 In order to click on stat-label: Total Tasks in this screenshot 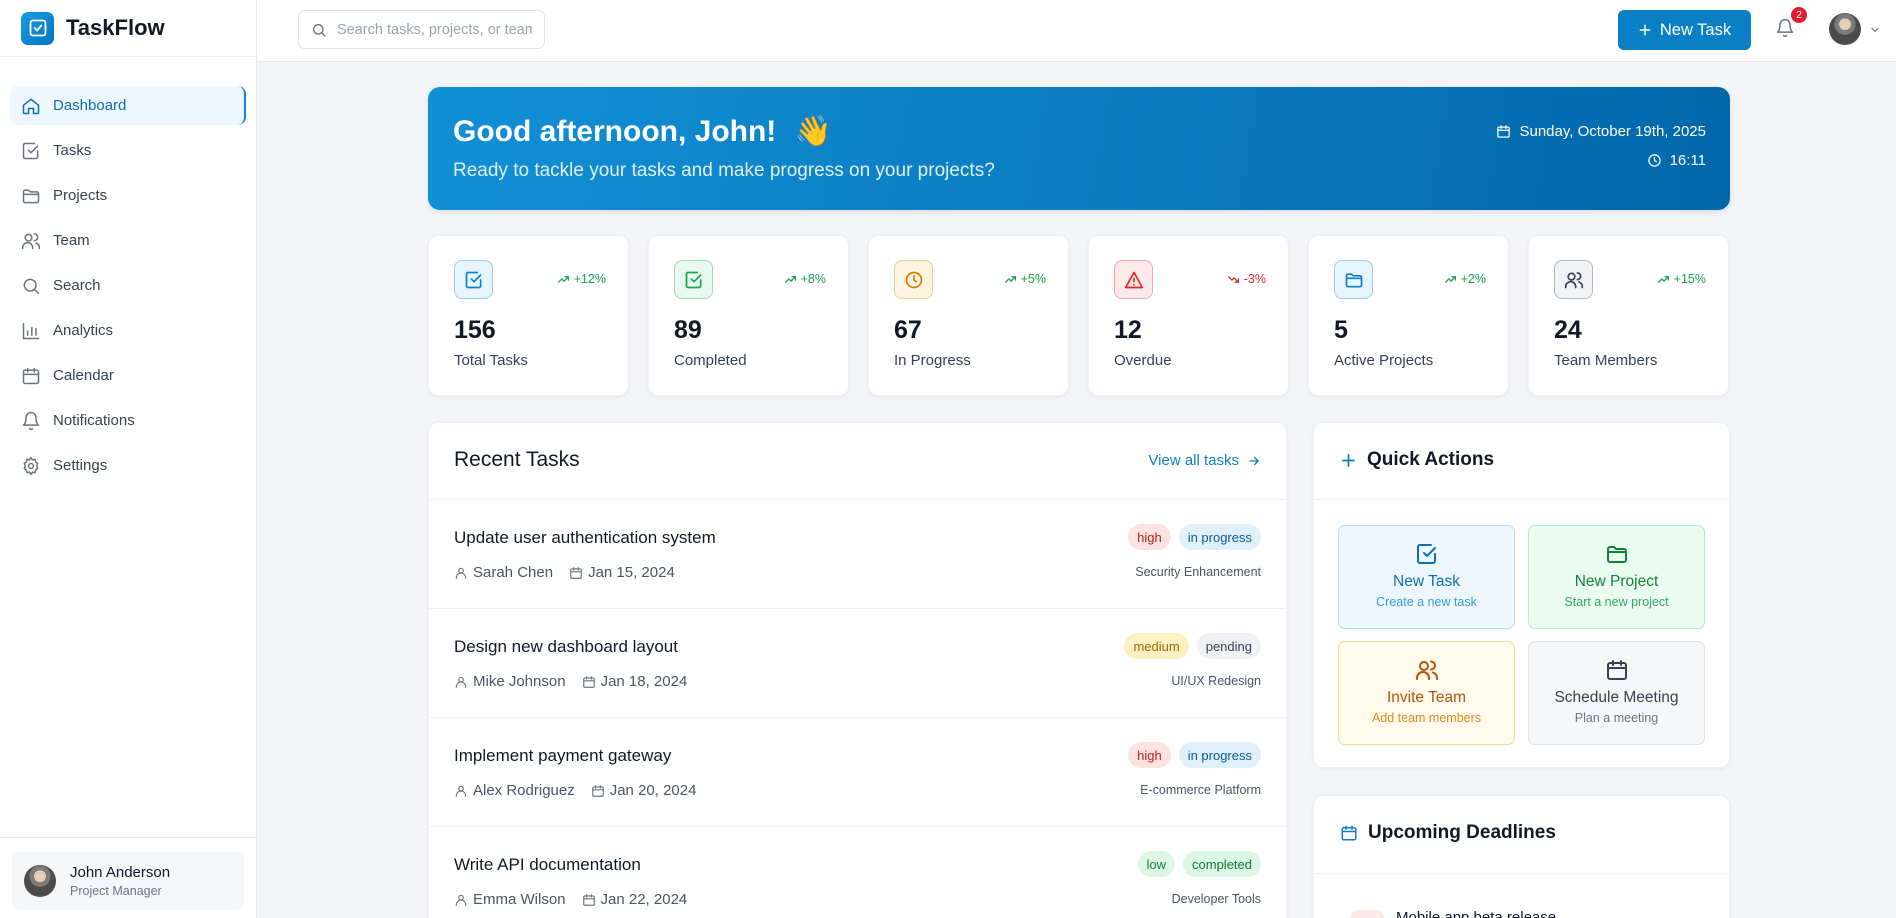, I will do `click(491, 360)`.